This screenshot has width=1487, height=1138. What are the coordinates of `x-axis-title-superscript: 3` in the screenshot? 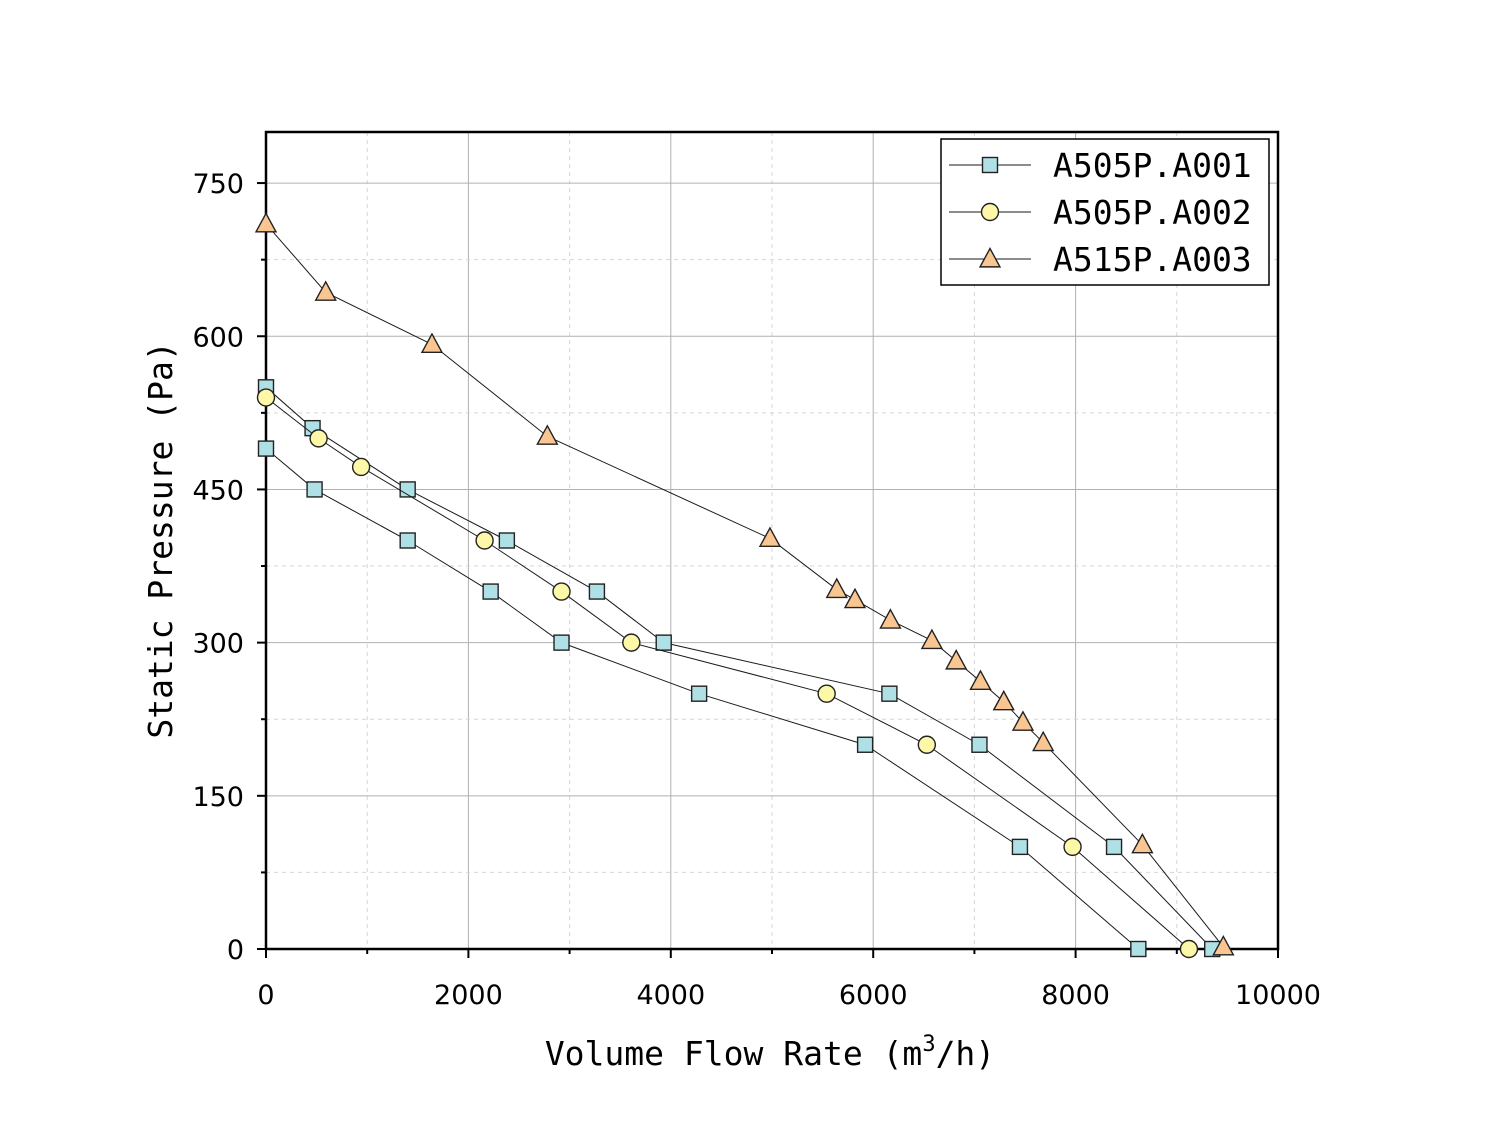 It's located at (928, 1044).